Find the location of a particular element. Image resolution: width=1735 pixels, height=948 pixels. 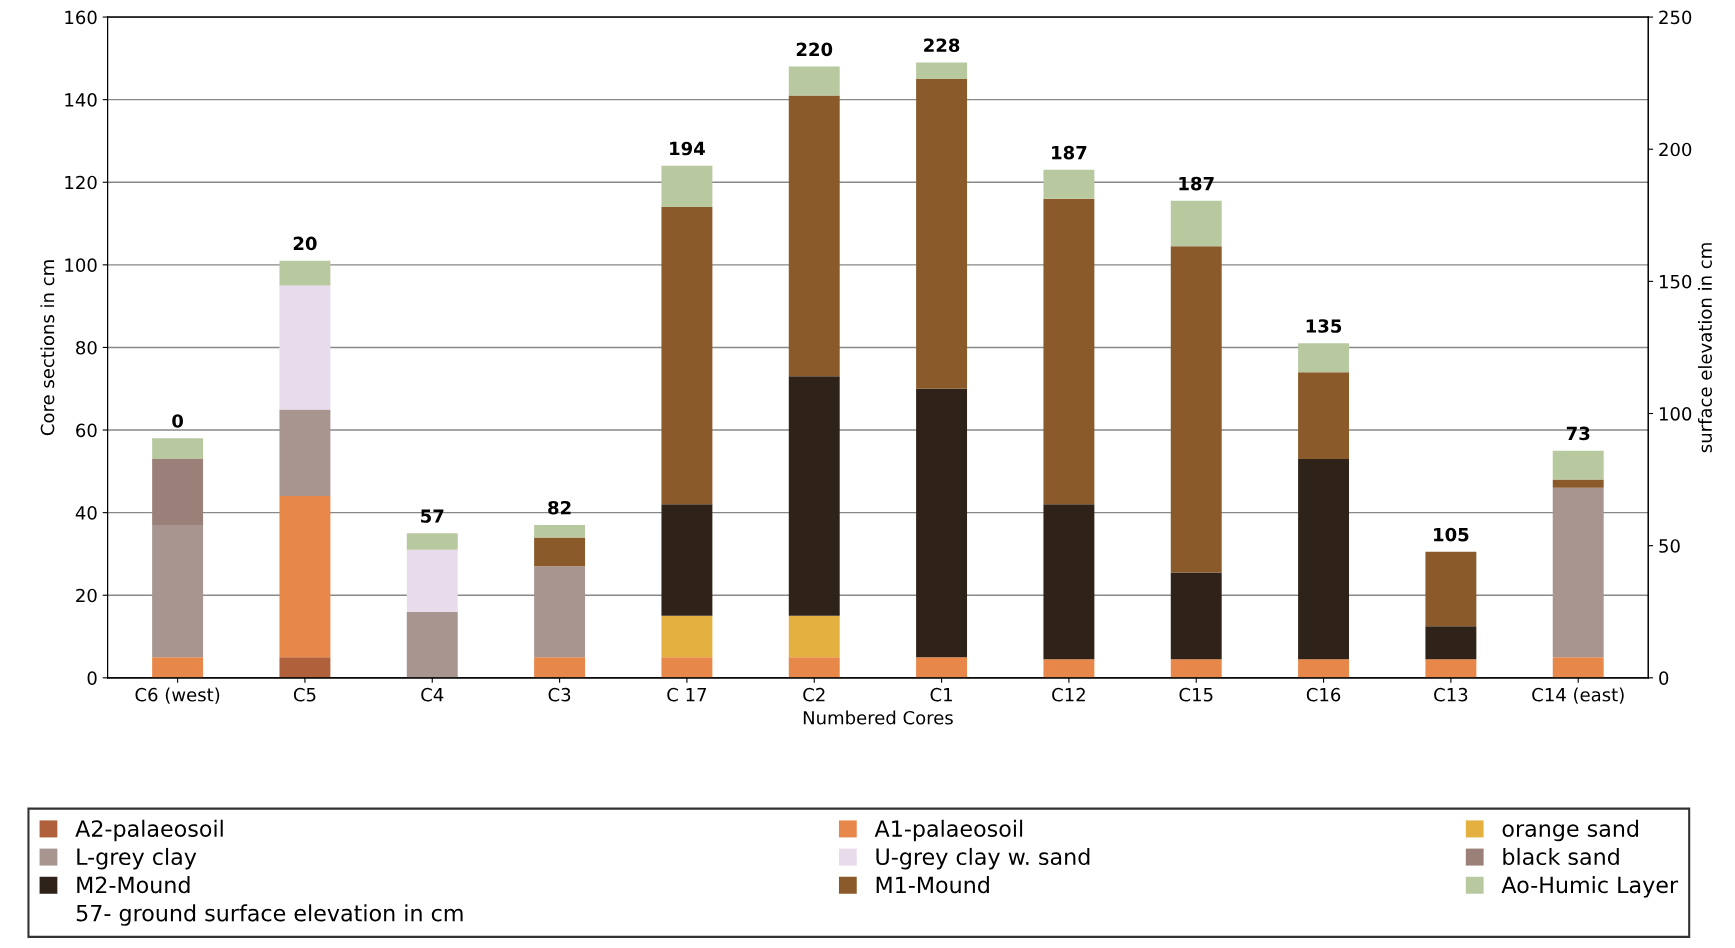

y-tick-label: 60 is located at coordinates (86, 430).